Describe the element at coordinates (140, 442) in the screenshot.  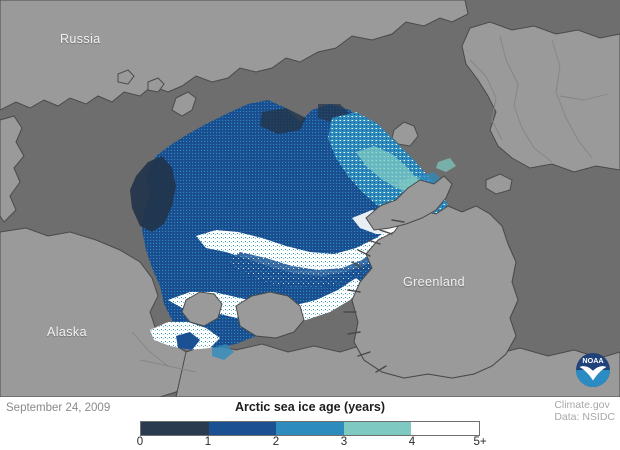
I see `legend-tick-0: 0` at that location.